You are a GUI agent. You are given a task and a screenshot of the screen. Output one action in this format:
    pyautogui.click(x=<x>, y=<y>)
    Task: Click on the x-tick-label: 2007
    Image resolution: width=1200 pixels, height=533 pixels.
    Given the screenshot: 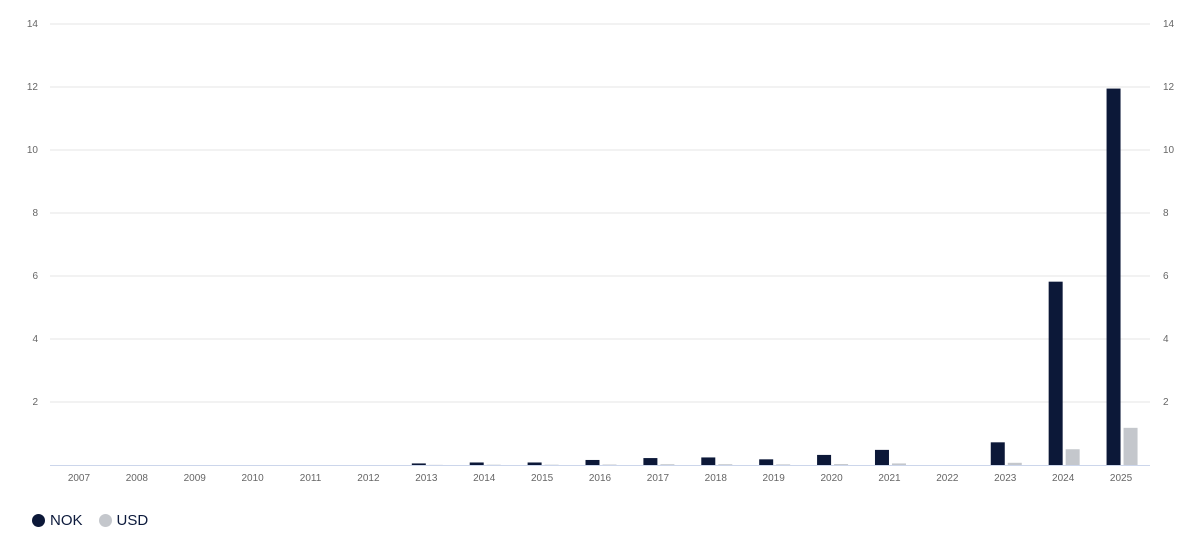 What is the action you would take?
    pyautogui.click(x=79, y=478)
    